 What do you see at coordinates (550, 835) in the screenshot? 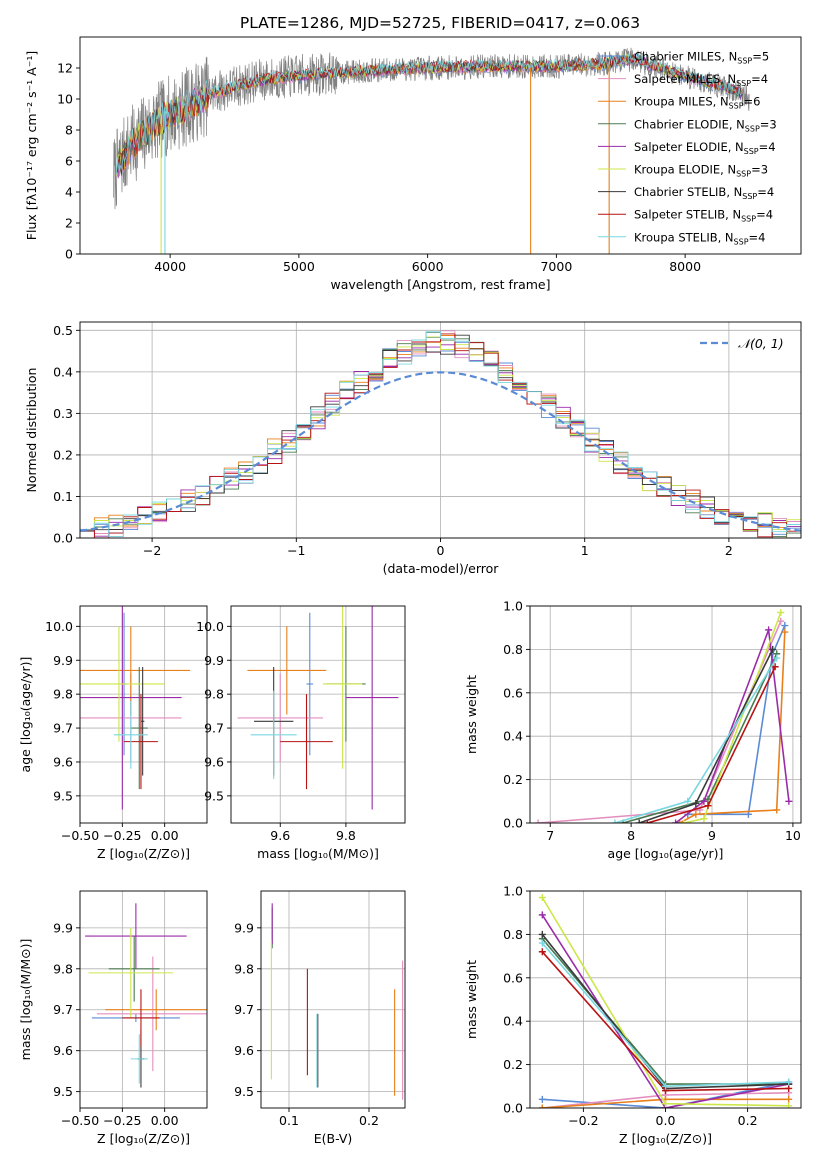
I see `x-tick-label: 7` at bounding box center [550, 835].